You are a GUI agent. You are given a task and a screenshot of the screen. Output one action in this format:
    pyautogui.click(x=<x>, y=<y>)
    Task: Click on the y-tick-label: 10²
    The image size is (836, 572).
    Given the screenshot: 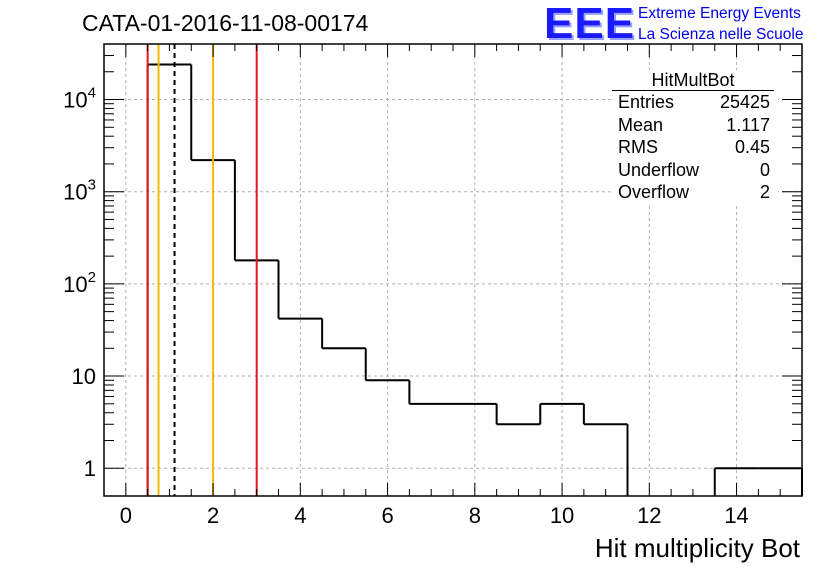 What is the action you would take?
    pyautogui.click(x=79, y=283)
    